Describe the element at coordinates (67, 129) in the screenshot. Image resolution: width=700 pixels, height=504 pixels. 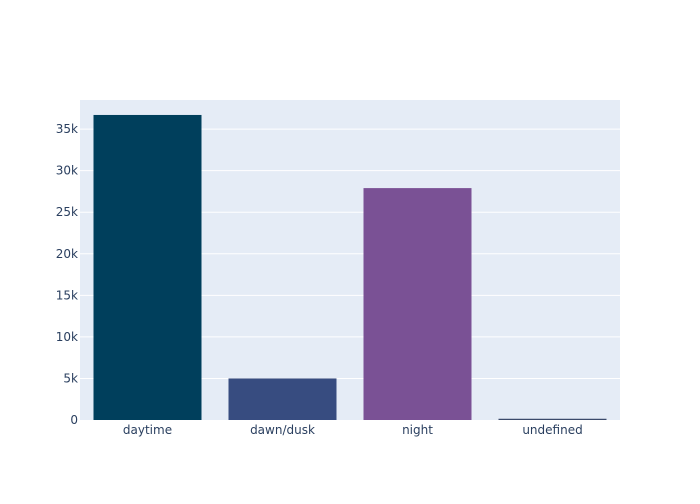
I see `y-tick-label: 35k` at that location.